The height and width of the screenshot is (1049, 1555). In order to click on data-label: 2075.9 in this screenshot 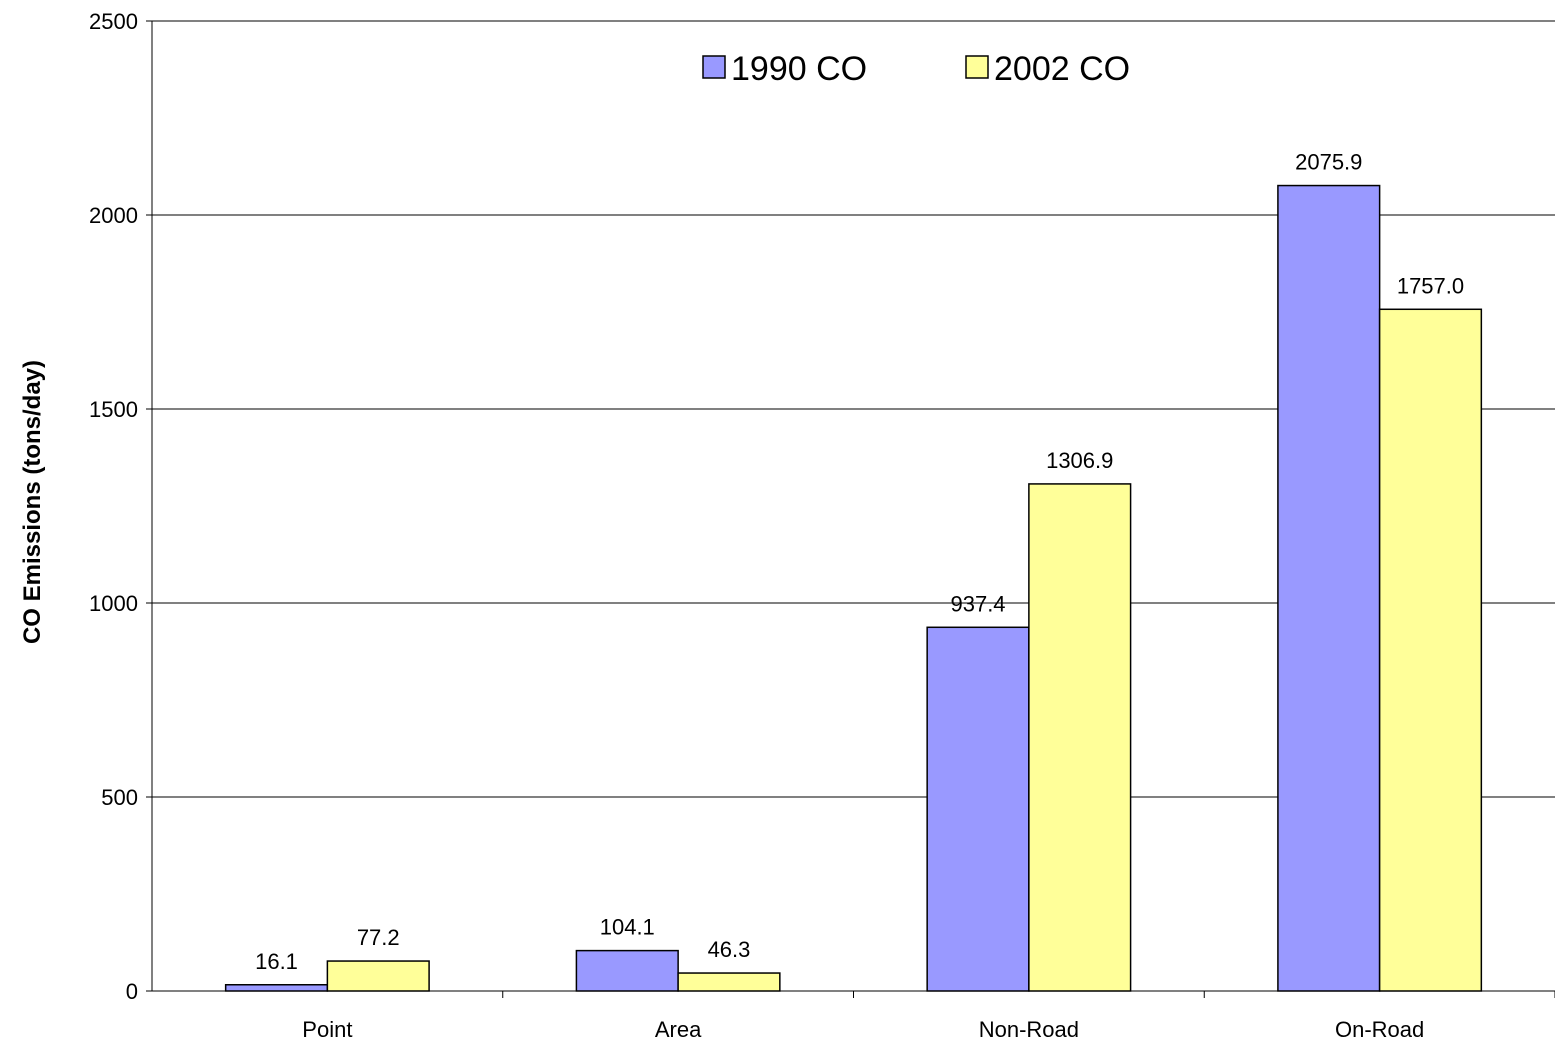, I will do `click(1328, 162)`.